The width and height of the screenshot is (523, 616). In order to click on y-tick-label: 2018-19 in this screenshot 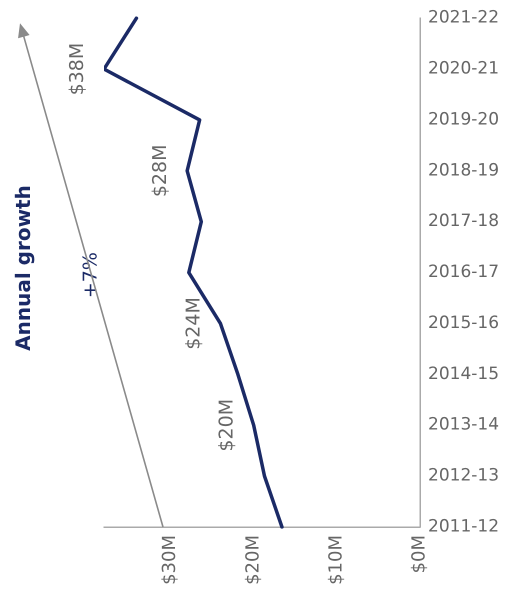, I will do `click(464, 170)`.